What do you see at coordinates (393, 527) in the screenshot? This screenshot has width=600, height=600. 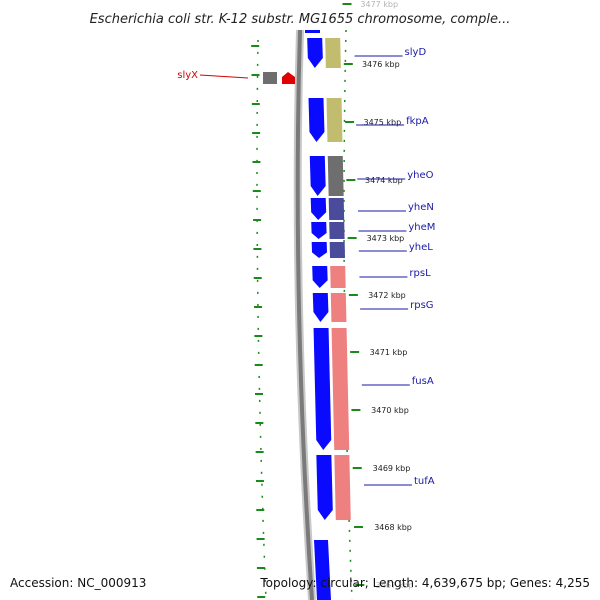 I see `kbp-label: 3468 kbp` at bounding box center [393, 527].